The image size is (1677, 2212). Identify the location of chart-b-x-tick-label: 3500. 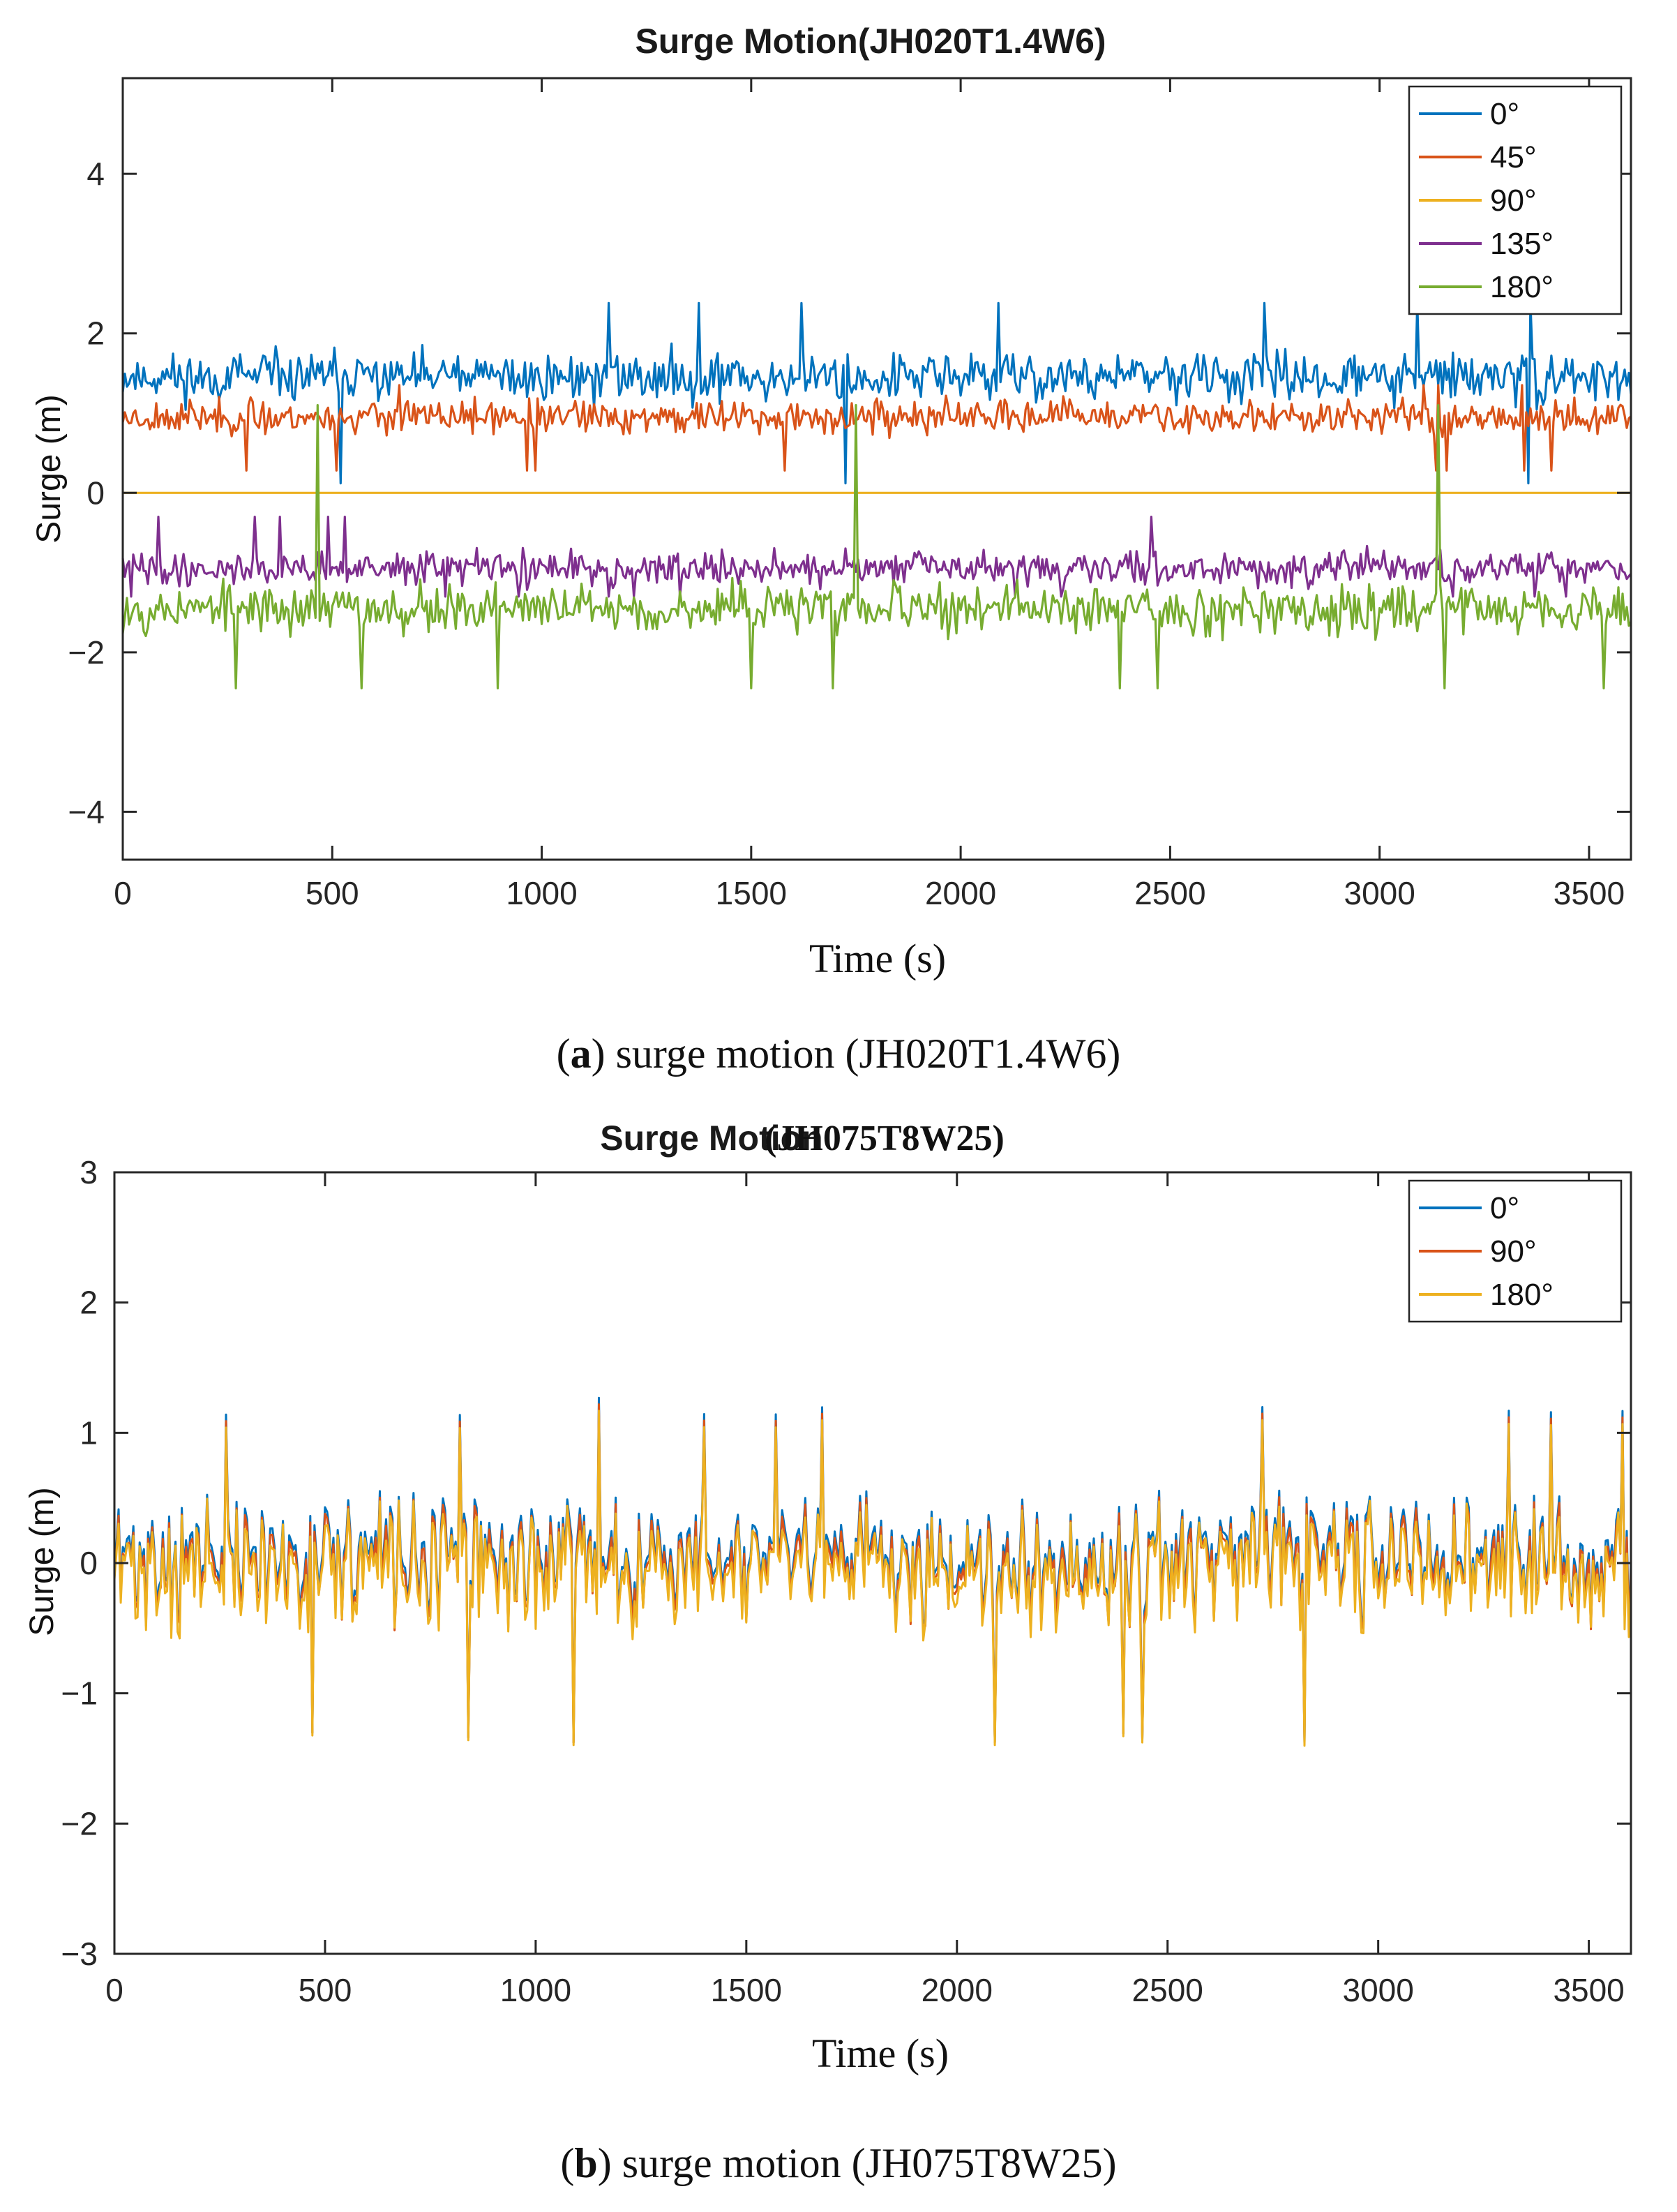
(1589, 1990).